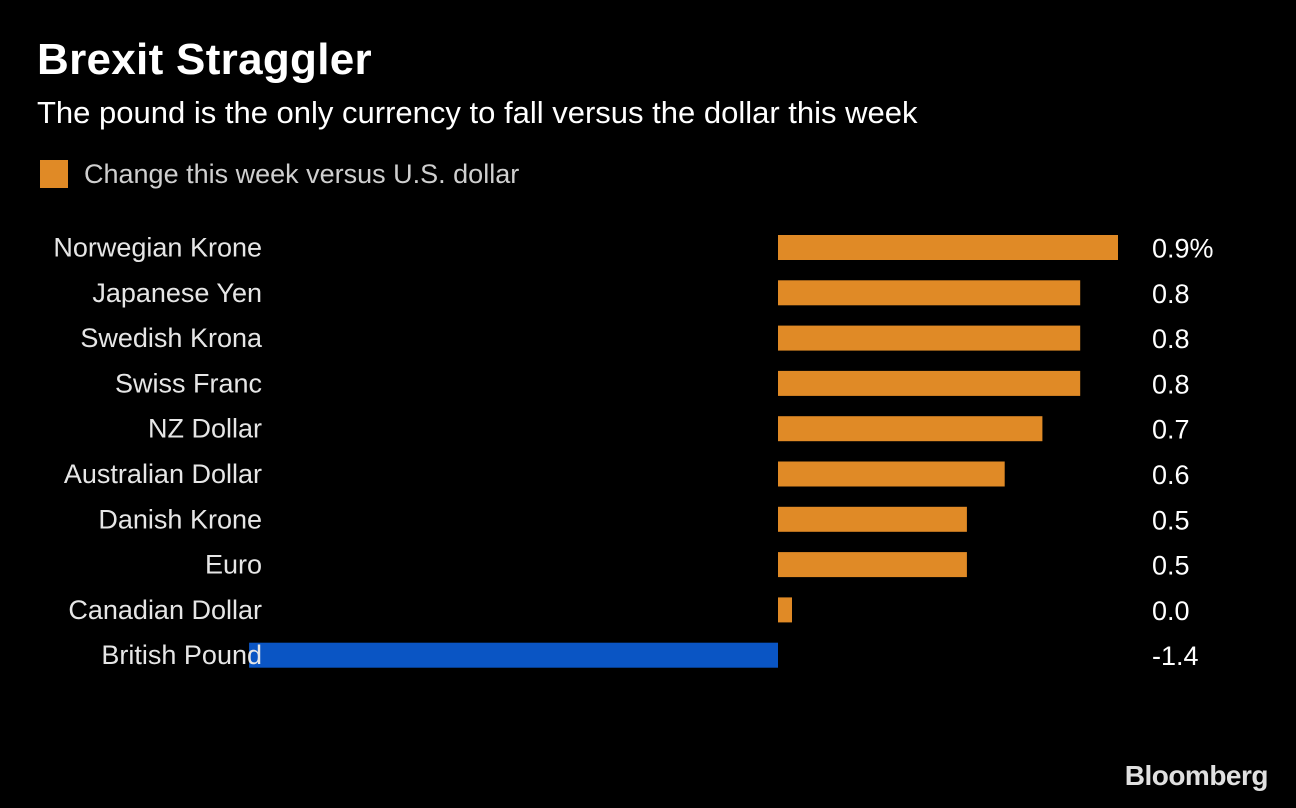 The image size is (1296, 808). Describe the element at coordinates (180, 519) in the screenshot. I see `category-label: Danish Krone` at that location.